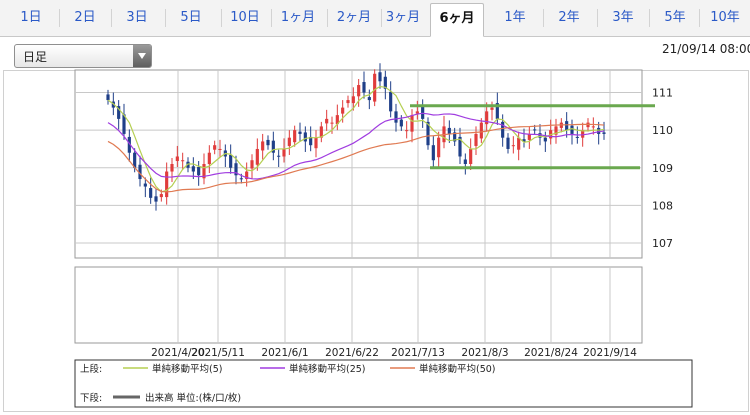 This screenshot has height=415, width=750. I want to click on legend-lower-label: 下段:, so click(91, 398).